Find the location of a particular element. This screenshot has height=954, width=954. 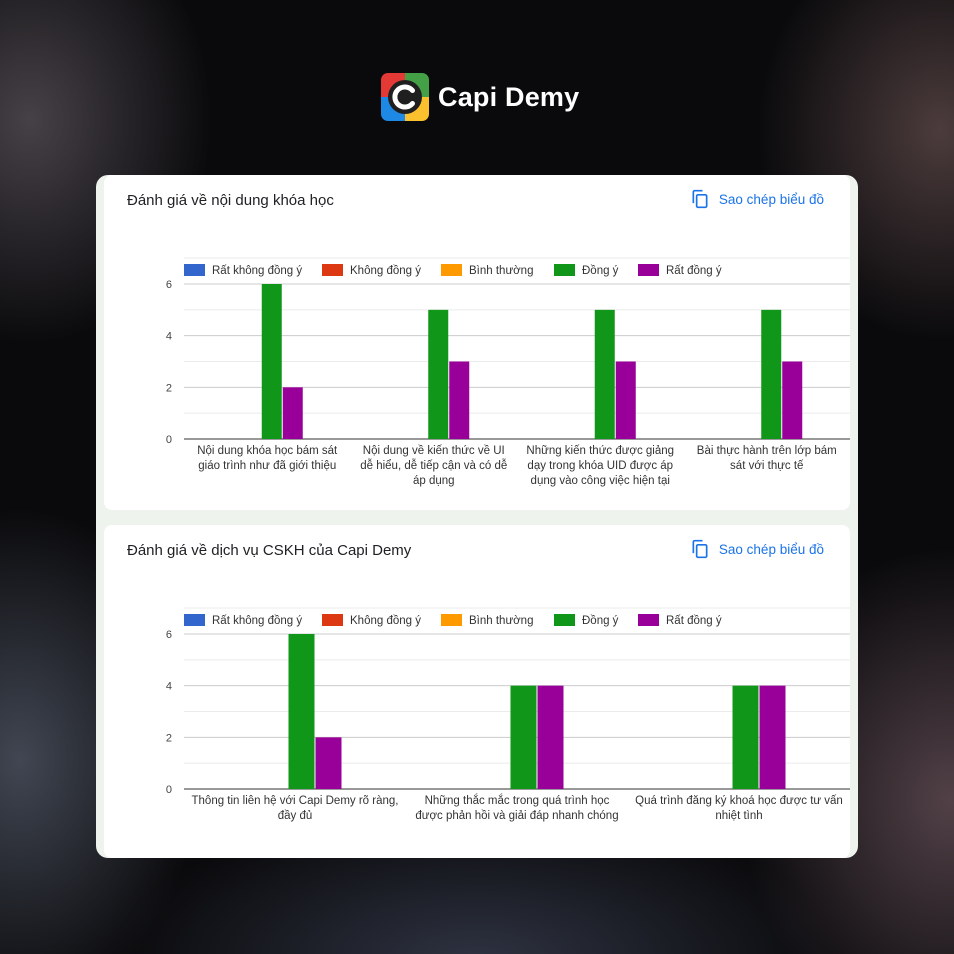

brand-logo: Capi Demy is located at coordinates (478, 97).